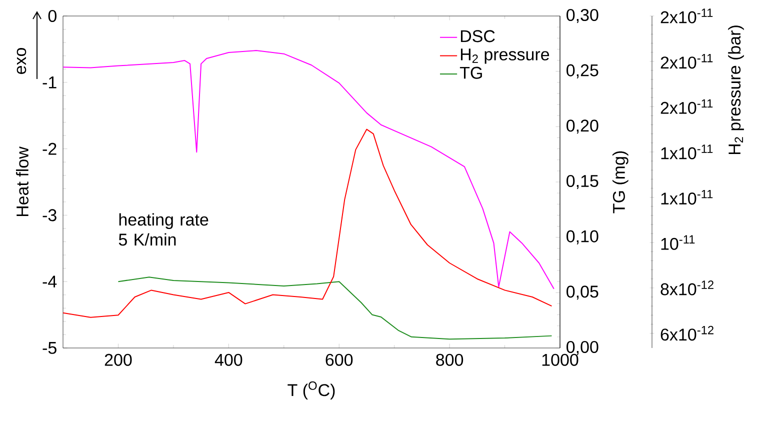  What do you see at coordinates (620, 182) in the screenshot?
I see `y2-axis-title: TG (mg)` at bounding box center [620, 182].